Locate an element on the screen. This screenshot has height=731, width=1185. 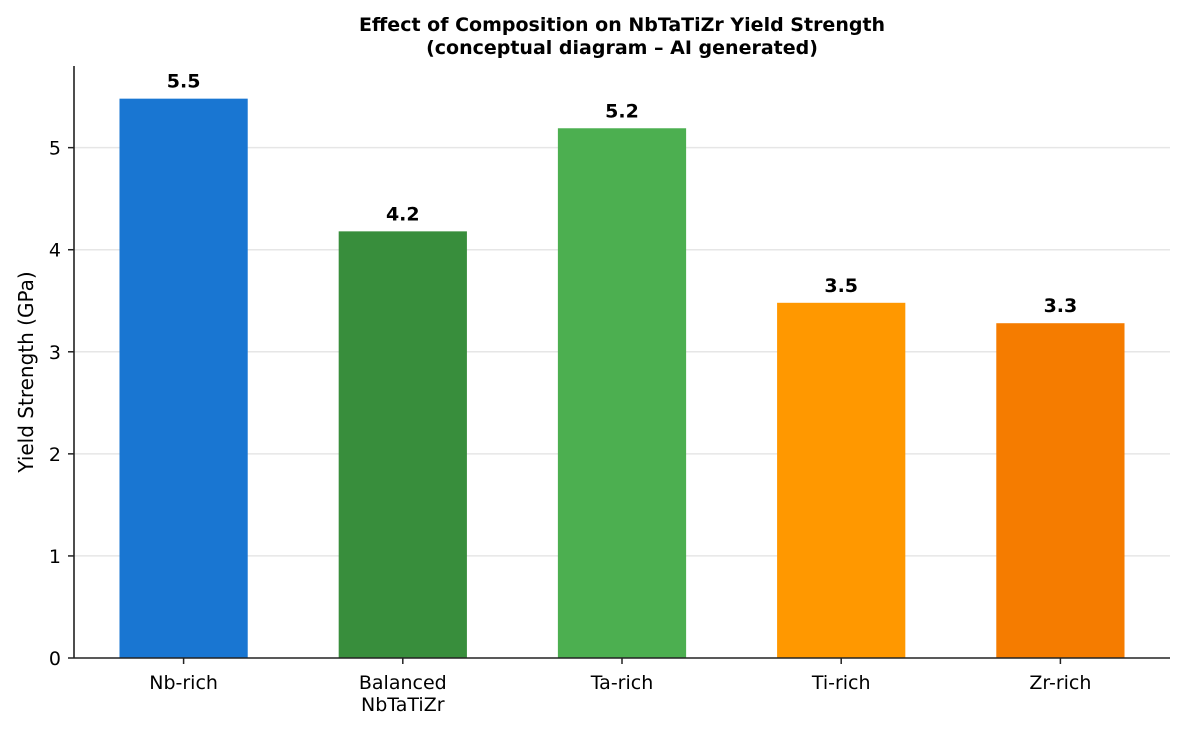
data-label: 4.2 is located at coordinates (403, 214).